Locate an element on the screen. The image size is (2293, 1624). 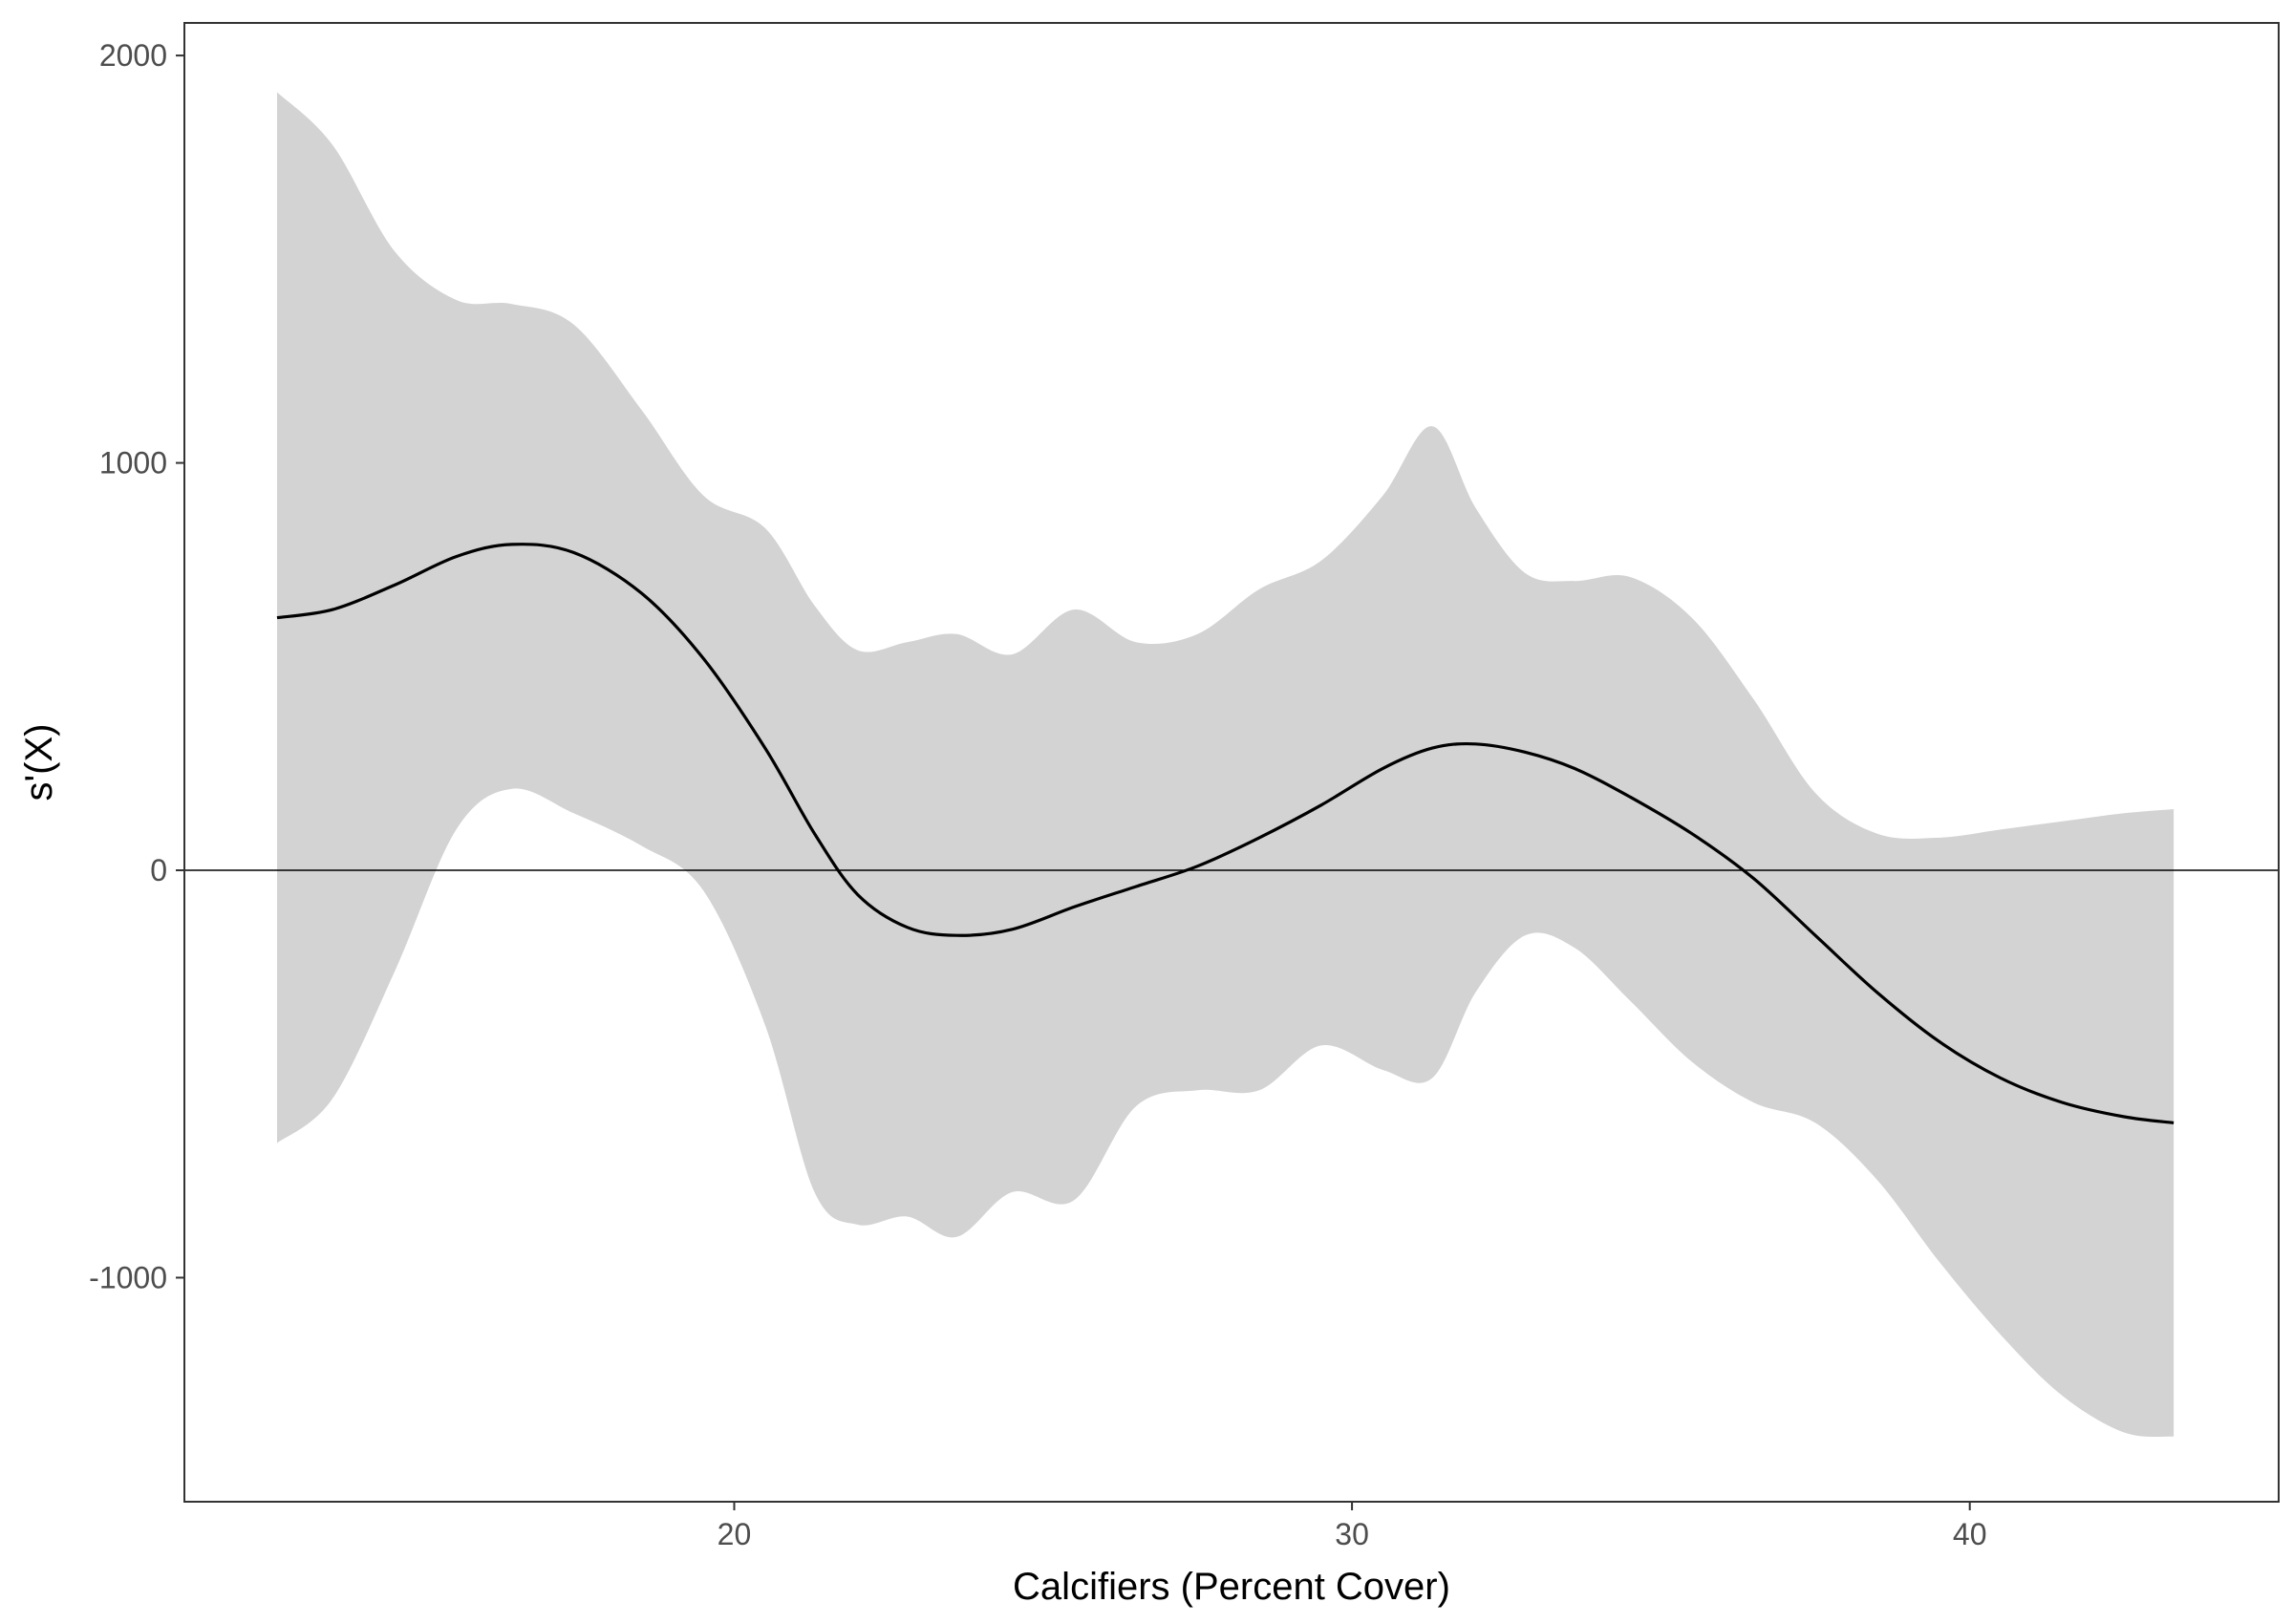
y-tick-label: 1000 is located at coordinates (133, 464).